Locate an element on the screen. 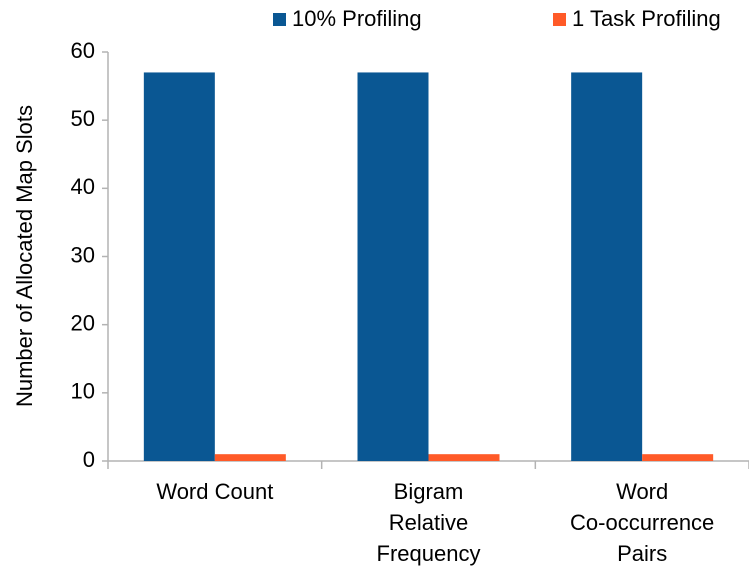 This screenshot has width=749, height=572. x-tick-label-line: Relative is located at coordinates (428, 522).